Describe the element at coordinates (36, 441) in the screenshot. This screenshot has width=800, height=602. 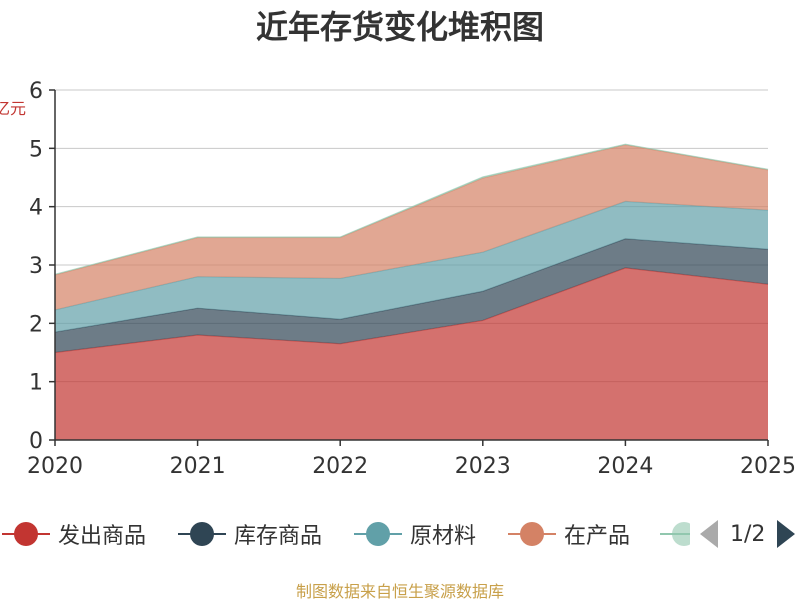
I see `y-tick-label: 0` at that location.